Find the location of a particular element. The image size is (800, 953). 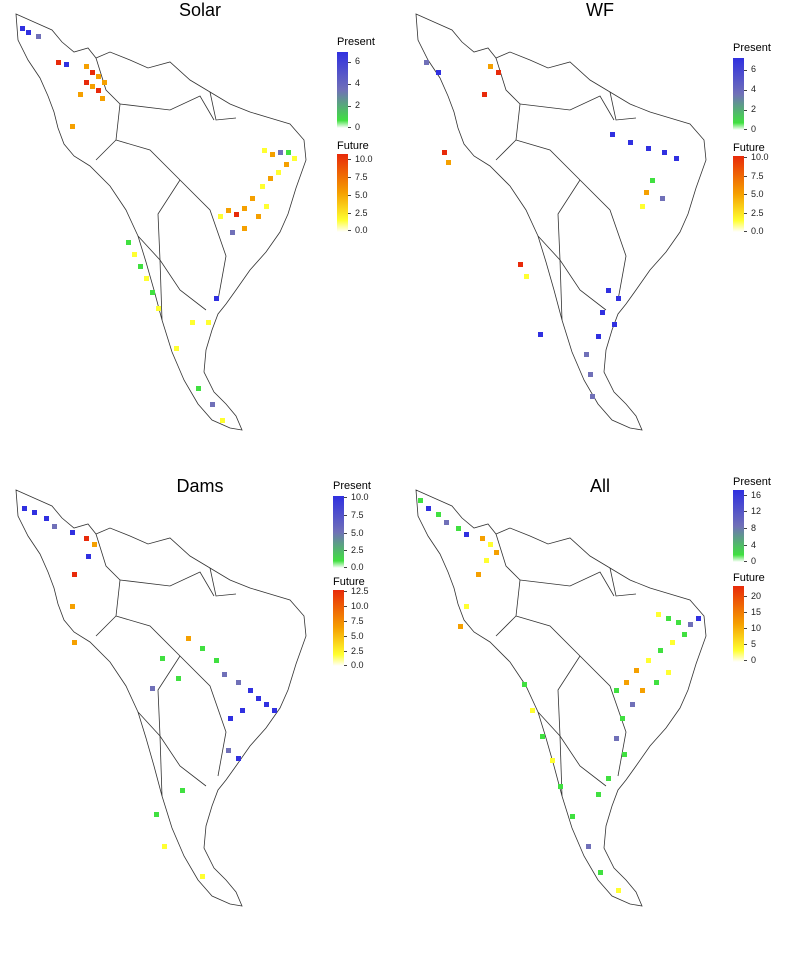

legend-title: Future is located at coordinates (749, 578).